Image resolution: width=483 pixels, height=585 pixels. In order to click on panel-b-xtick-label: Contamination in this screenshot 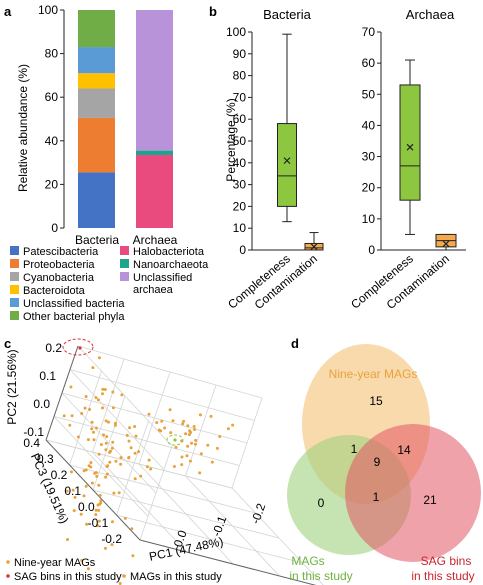, I will do `click(418, 282)`.